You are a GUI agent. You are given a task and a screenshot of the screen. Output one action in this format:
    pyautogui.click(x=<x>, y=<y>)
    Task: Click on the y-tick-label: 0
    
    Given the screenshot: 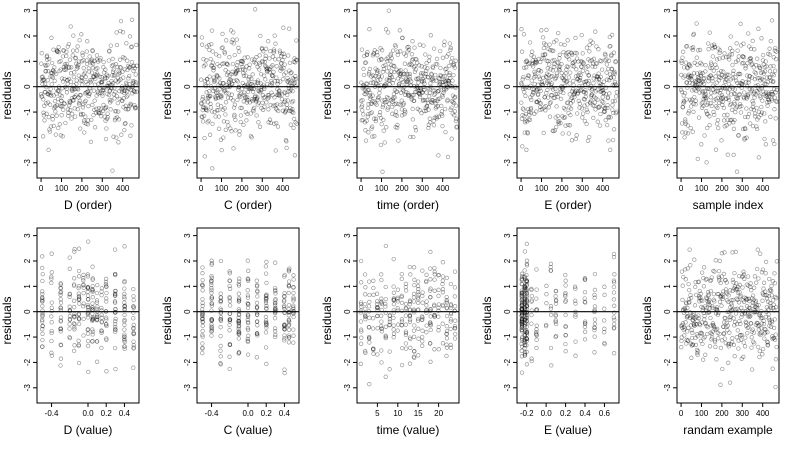 What is the action you would take?
    pyautogui.click(x=347, y=86)
    